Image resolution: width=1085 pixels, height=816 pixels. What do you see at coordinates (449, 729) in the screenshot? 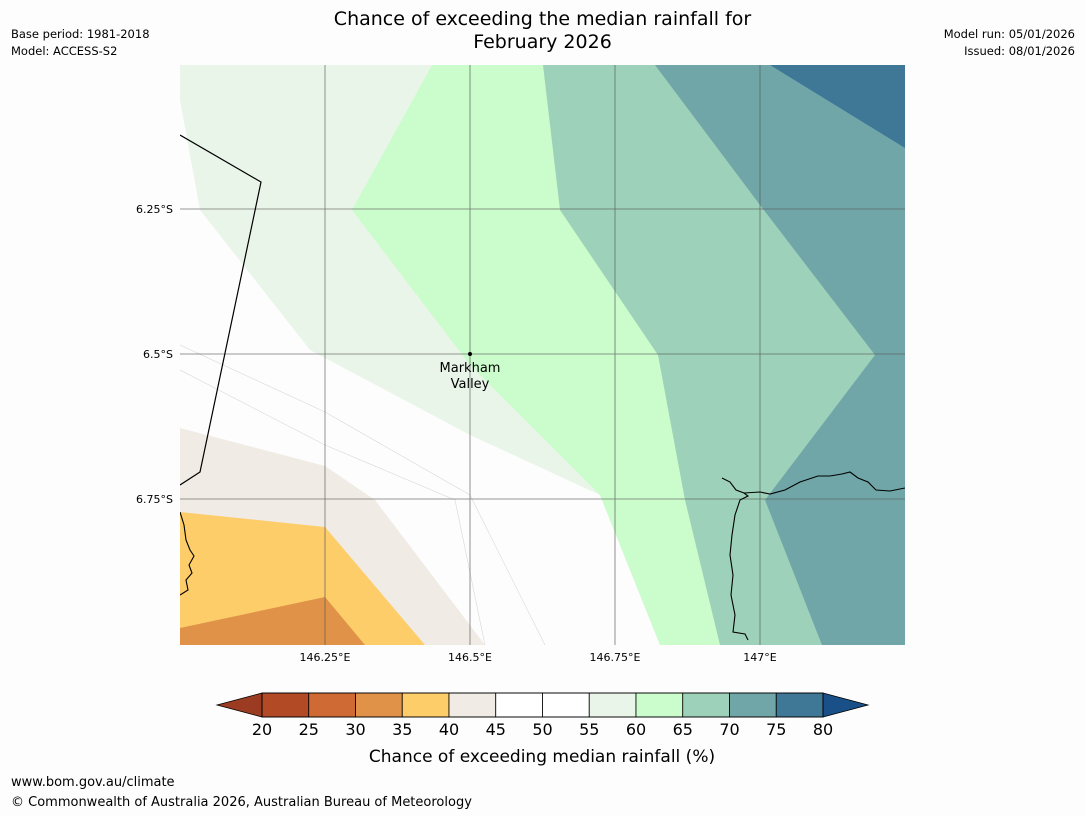
I see `colorbar-tick-label: 40` at bounding box center [449, 729].